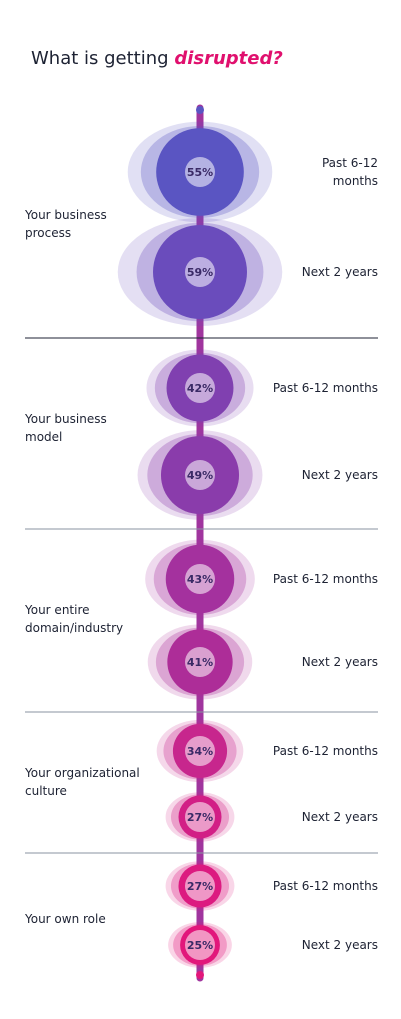  I want to click on value-label: 49%, so click(200, 475).